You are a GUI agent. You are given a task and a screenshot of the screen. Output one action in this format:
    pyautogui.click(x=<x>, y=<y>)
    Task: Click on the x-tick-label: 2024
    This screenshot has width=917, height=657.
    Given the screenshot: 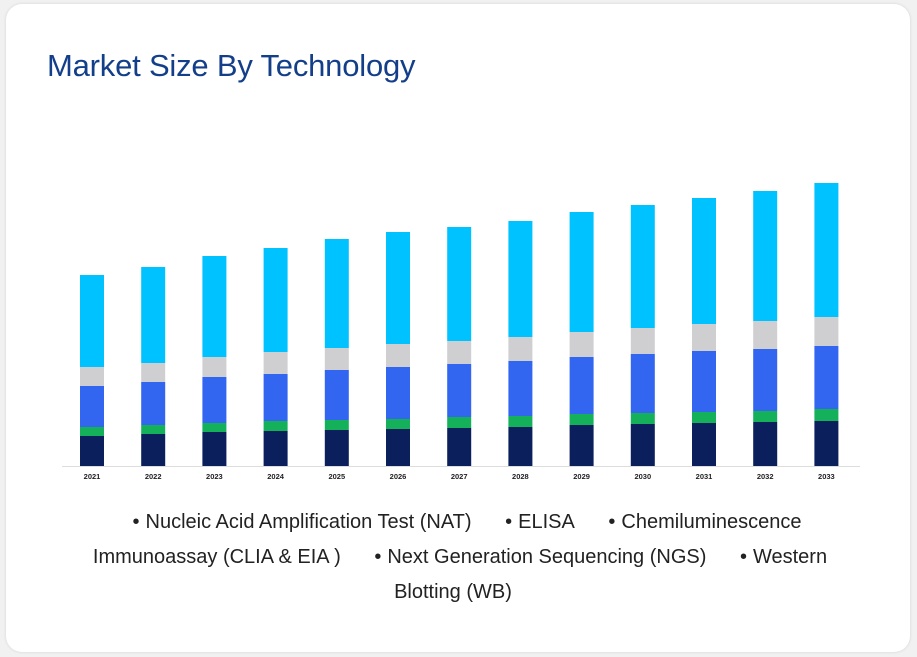 What is the action you would take?
    pyautogui.click(x=276, y=476)
    